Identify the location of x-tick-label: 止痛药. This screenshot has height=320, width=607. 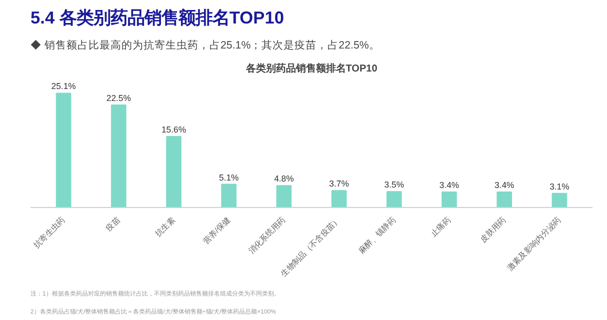
(440, 227).